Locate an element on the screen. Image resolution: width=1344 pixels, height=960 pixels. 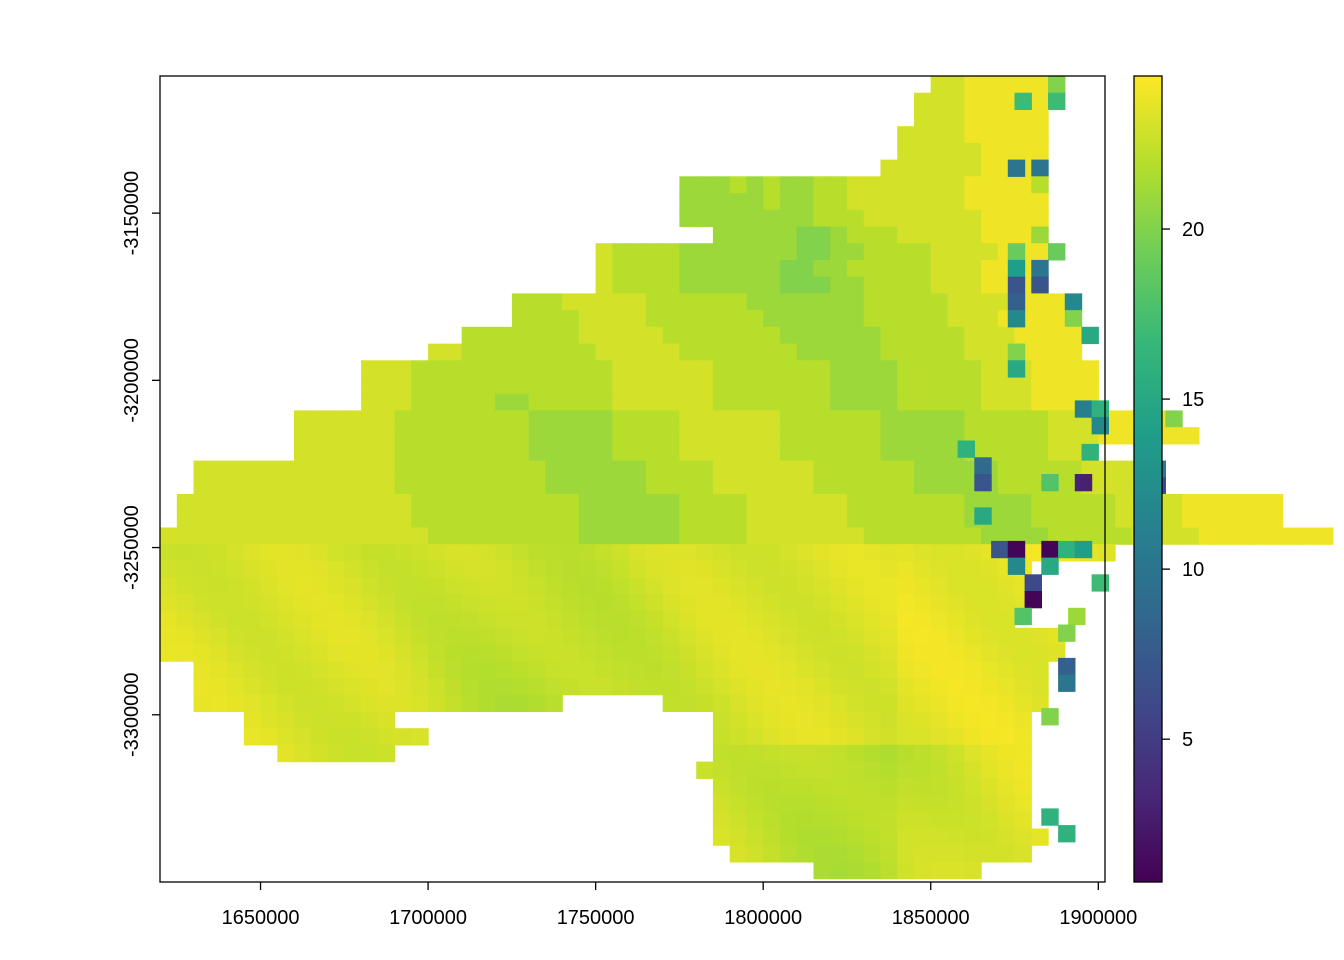
x-tick-label: 1800000 is located at coordinates (763, 918).